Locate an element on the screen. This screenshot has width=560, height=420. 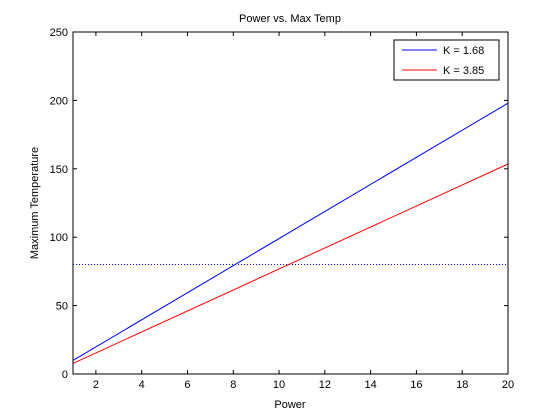
x-axis-label: Power is located at coordinates (290, 405).